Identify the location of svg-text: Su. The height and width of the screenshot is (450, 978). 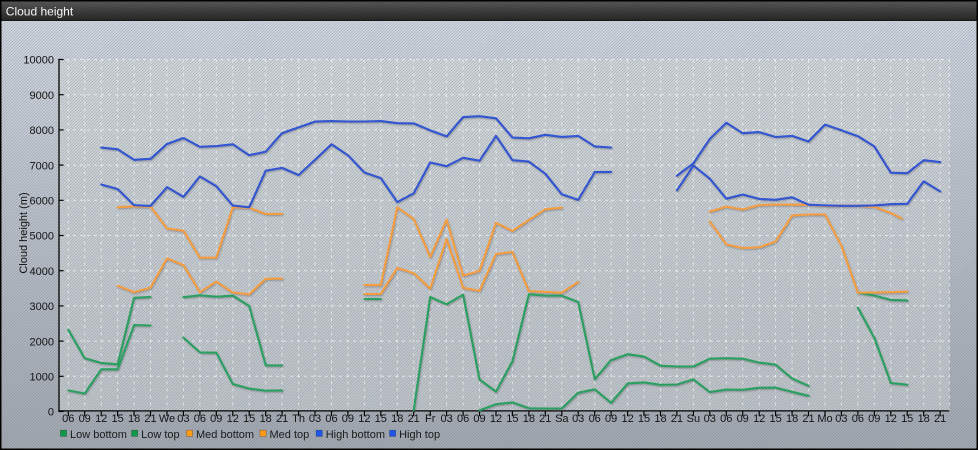
(693, 419).